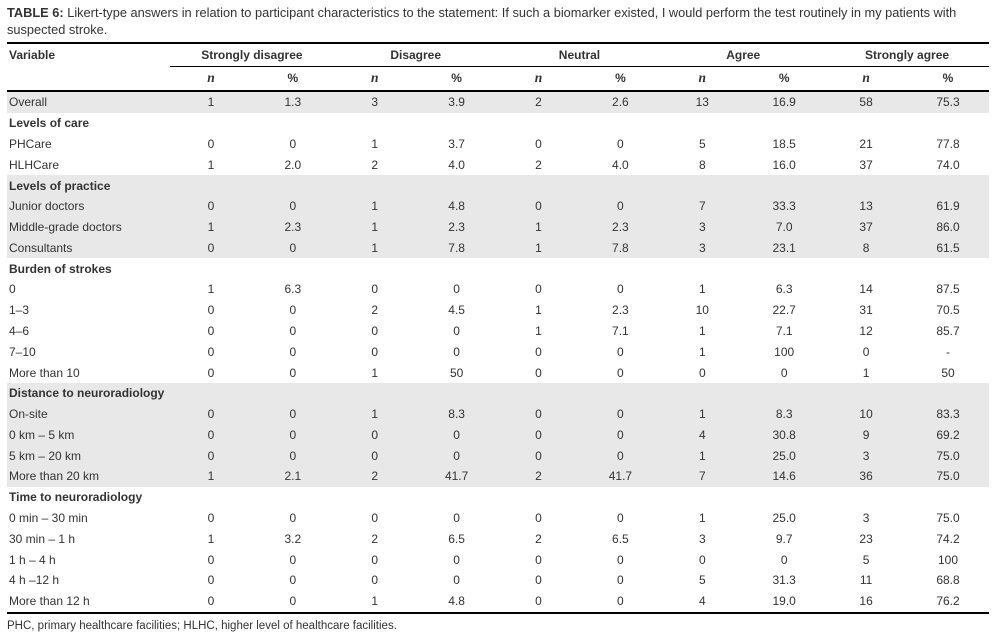 Image resolution: width=998 pixels, height=634 pixels. What do you see at coordinates (498, 289) in the screenshot?
I see `data-row-0: 0 1 6.3 0 0 0 0 1 6.3 14 87.5` at bounding box center [498, 289].